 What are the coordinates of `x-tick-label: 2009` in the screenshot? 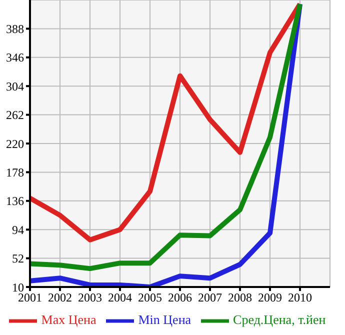 It's located at (270, 297).